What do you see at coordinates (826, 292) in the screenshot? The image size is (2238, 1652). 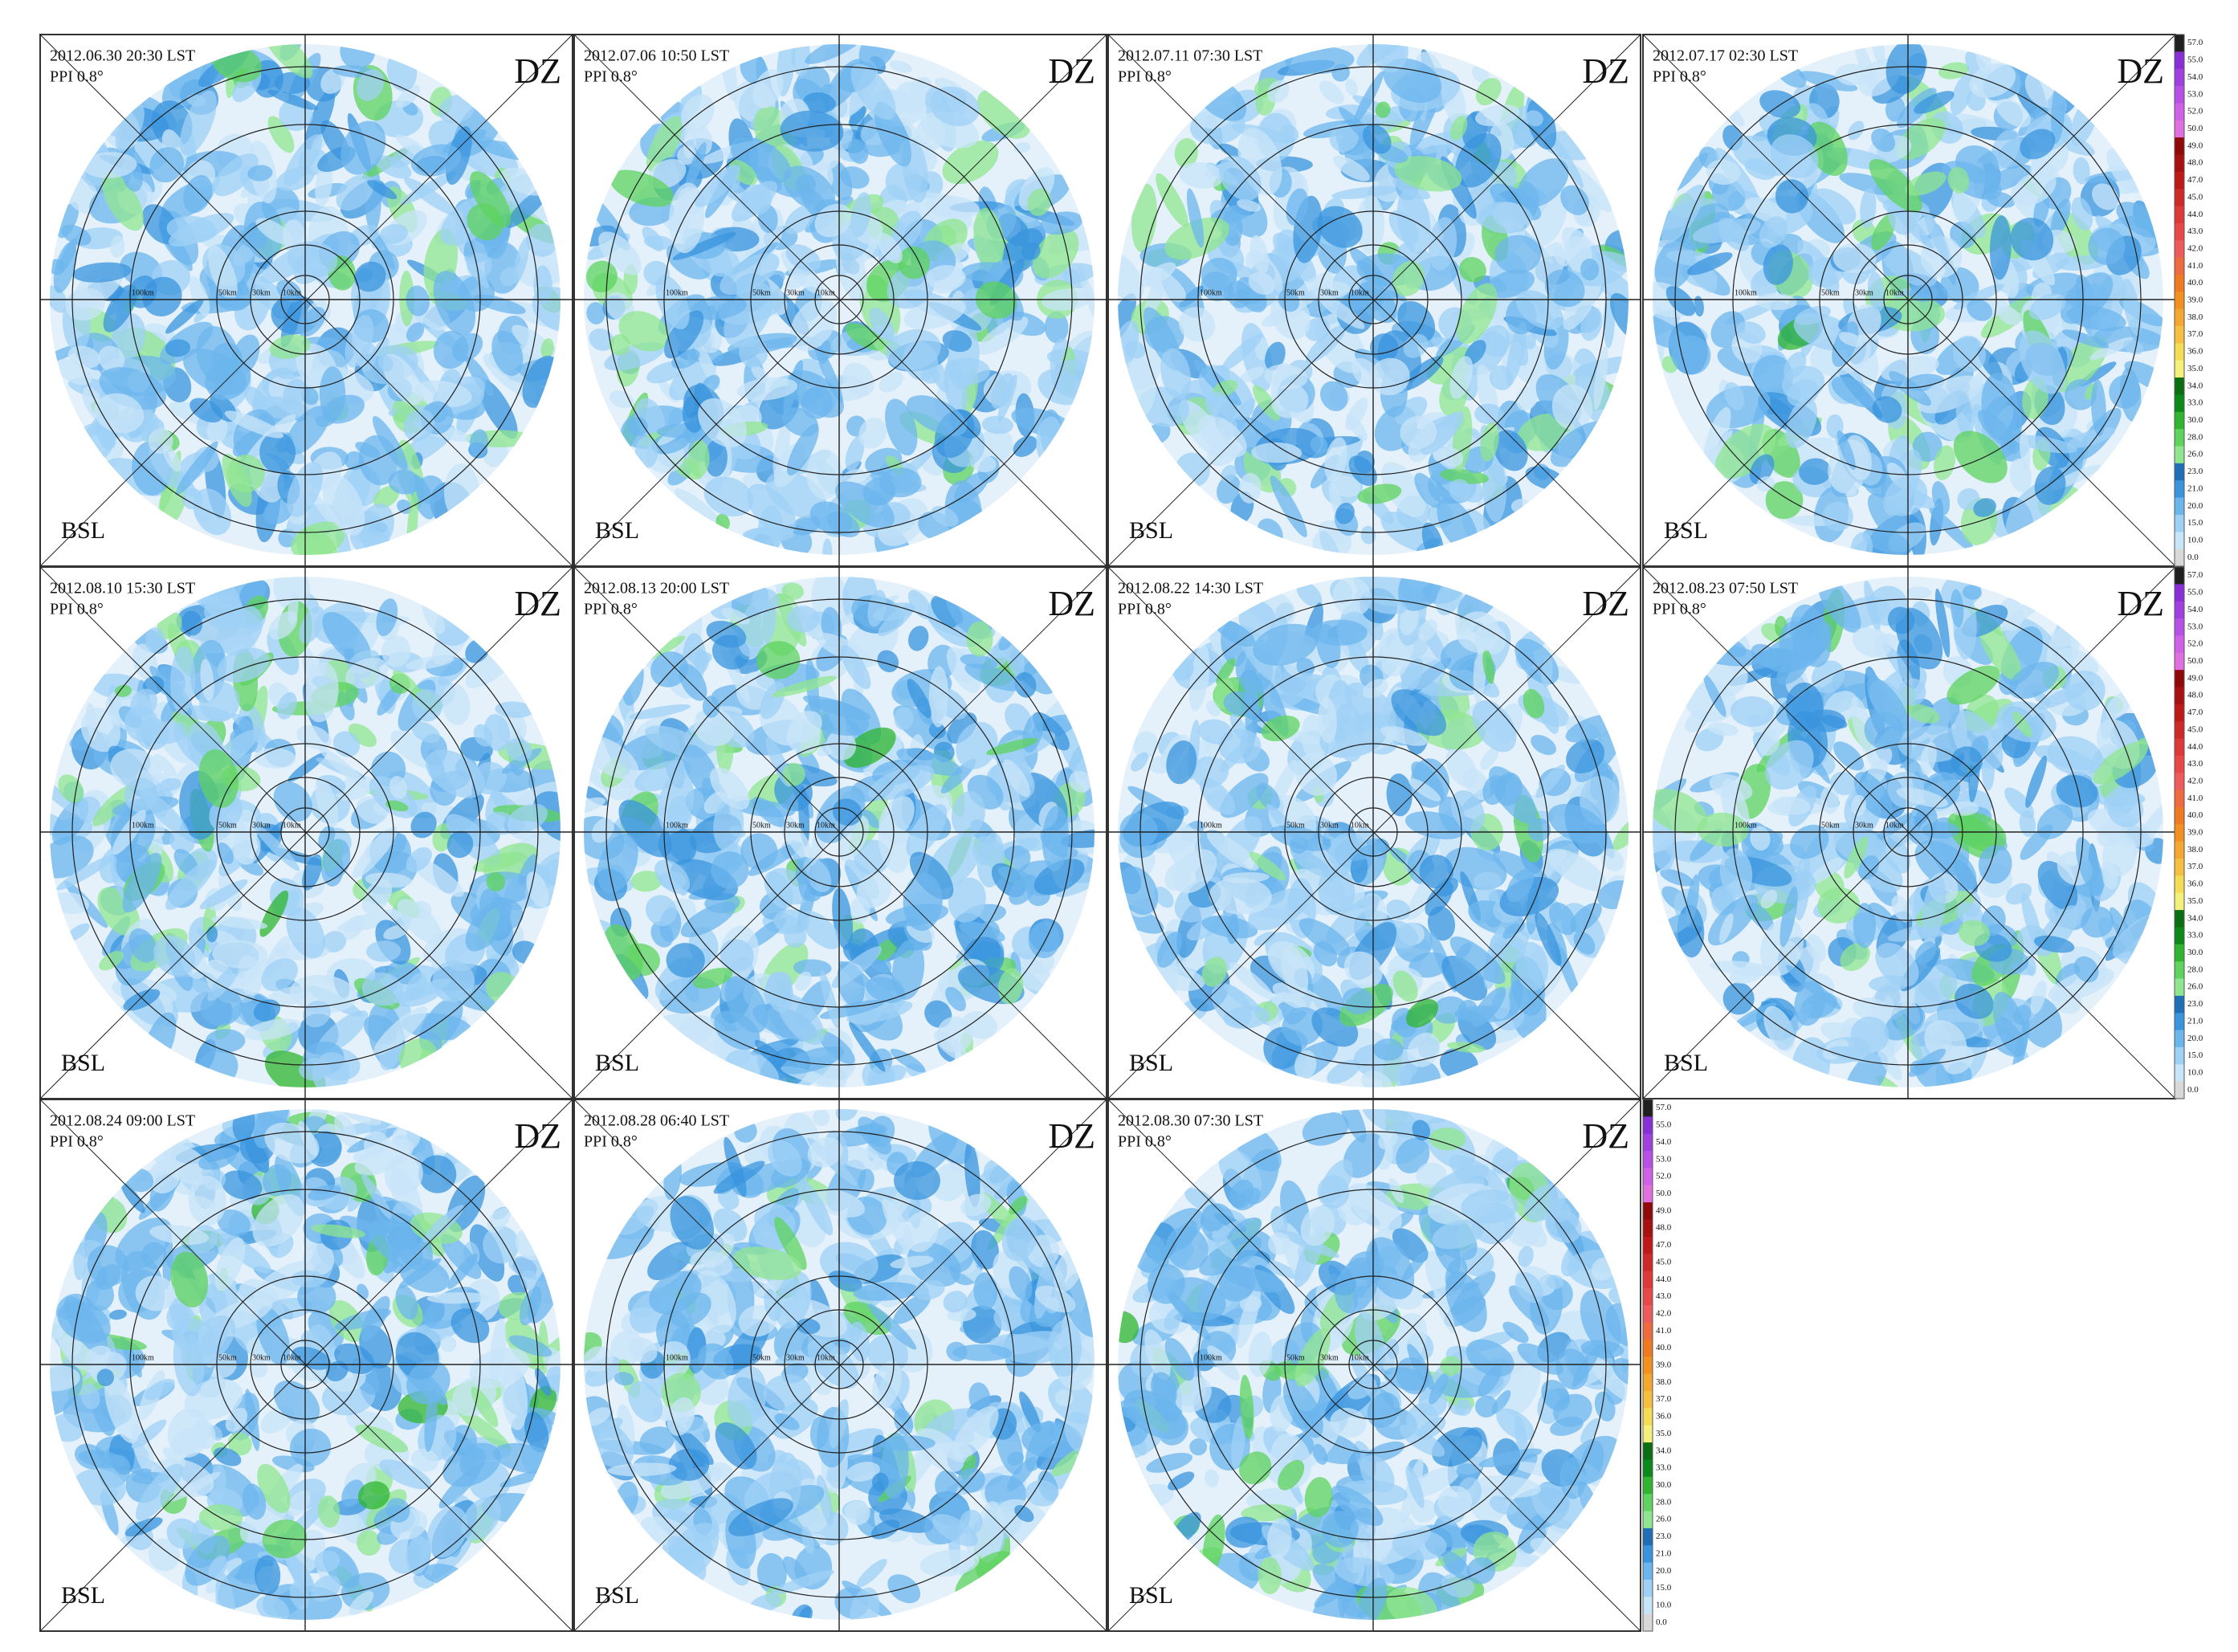 I see `range-label: 10km` at bounding box center [826, 292].